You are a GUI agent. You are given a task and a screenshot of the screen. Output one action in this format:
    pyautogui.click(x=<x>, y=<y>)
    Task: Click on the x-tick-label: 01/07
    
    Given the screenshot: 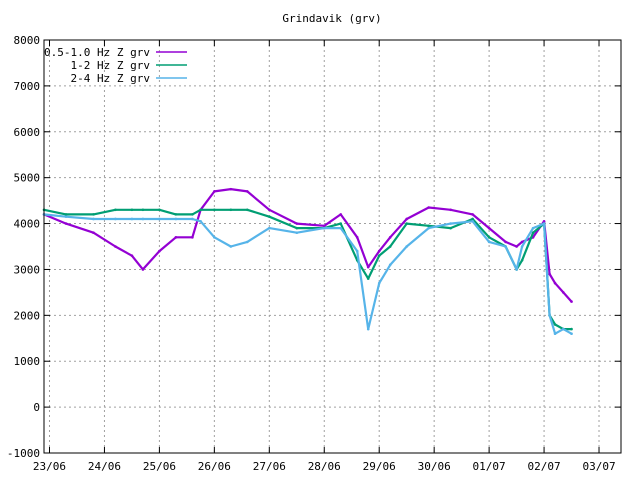 What is the action you would take?
    pyautogui.click(x=489, y=466)
    